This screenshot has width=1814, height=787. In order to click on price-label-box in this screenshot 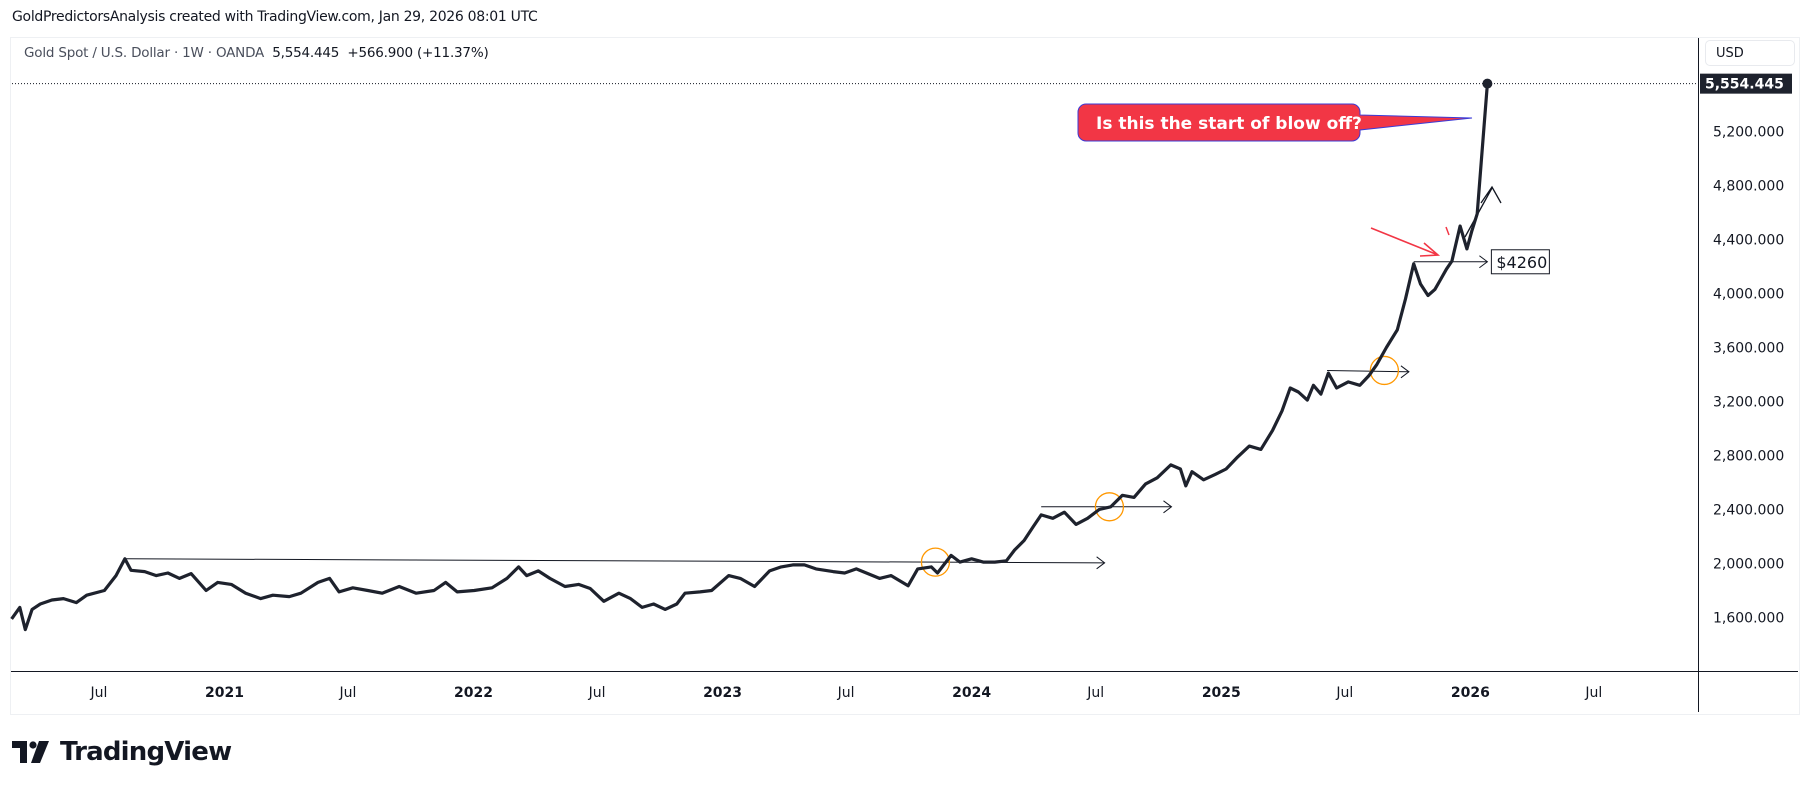, I will do `click(1520, 262)`.